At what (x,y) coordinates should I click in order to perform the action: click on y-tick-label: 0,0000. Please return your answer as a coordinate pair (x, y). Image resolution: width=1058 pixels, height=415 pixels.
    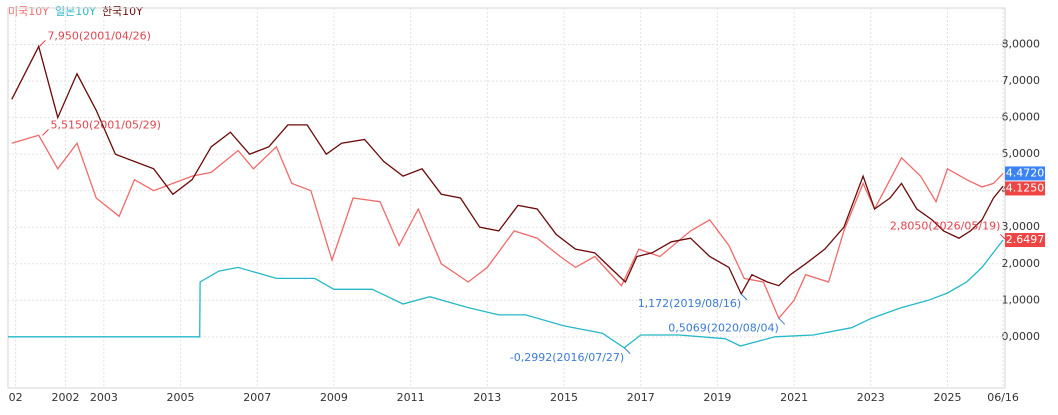
    Looking at the image, I should click on (1021, 336).